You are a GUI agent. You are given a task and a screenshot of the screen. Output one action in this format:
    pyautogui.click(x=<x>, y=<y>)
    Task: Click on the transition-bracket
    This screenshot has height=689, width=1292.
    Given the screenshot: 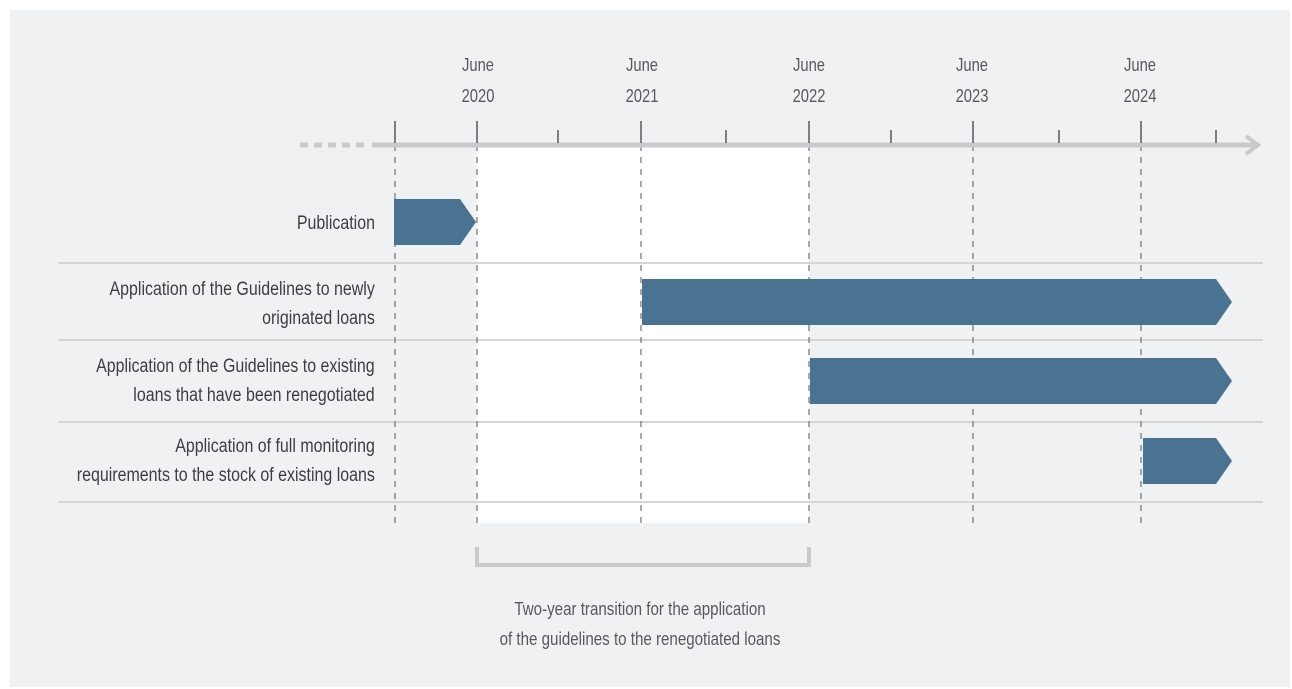 What is the action you would take?
    pyautogui.click(x=643, y=557)
    